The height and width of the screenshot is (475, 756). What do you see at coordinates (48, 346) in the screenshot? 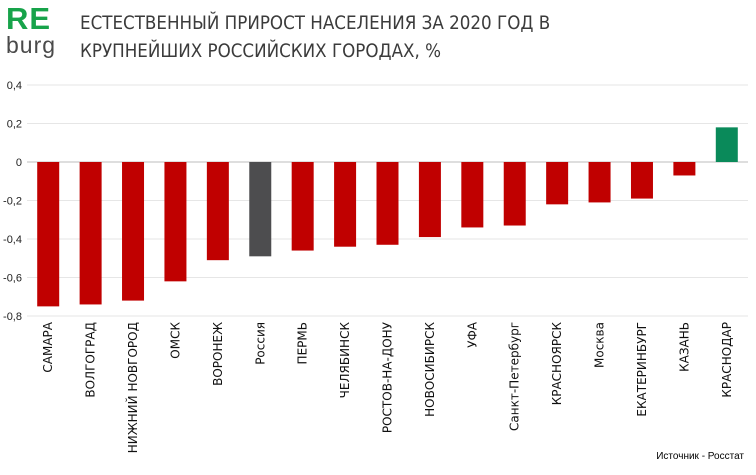
I see `x-tick-label: САМАРА` at bounding box center [48, 346].